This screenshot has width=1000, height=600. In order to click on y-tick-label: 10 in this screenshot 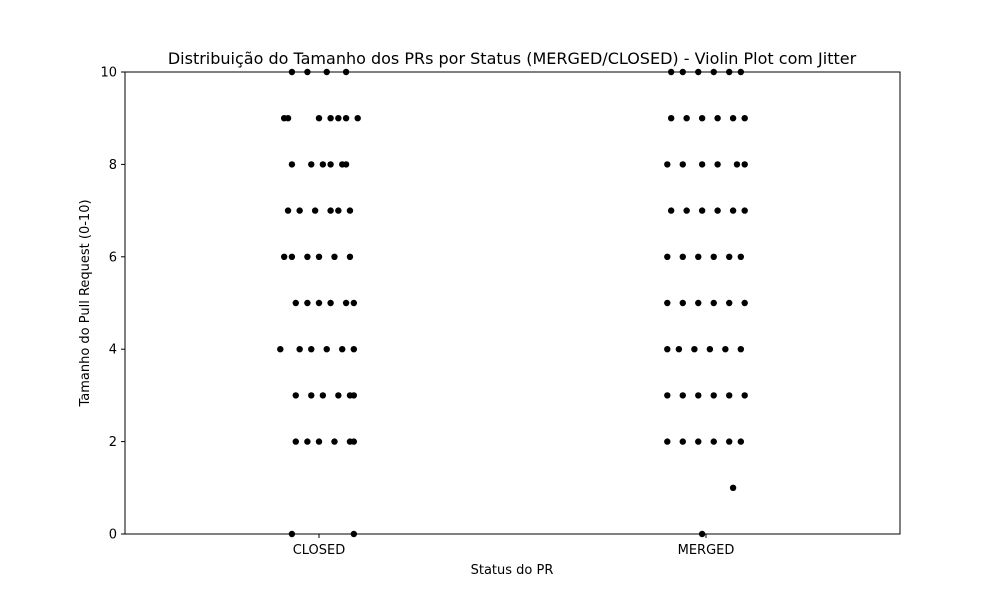, I will do `click(108, 73)`.